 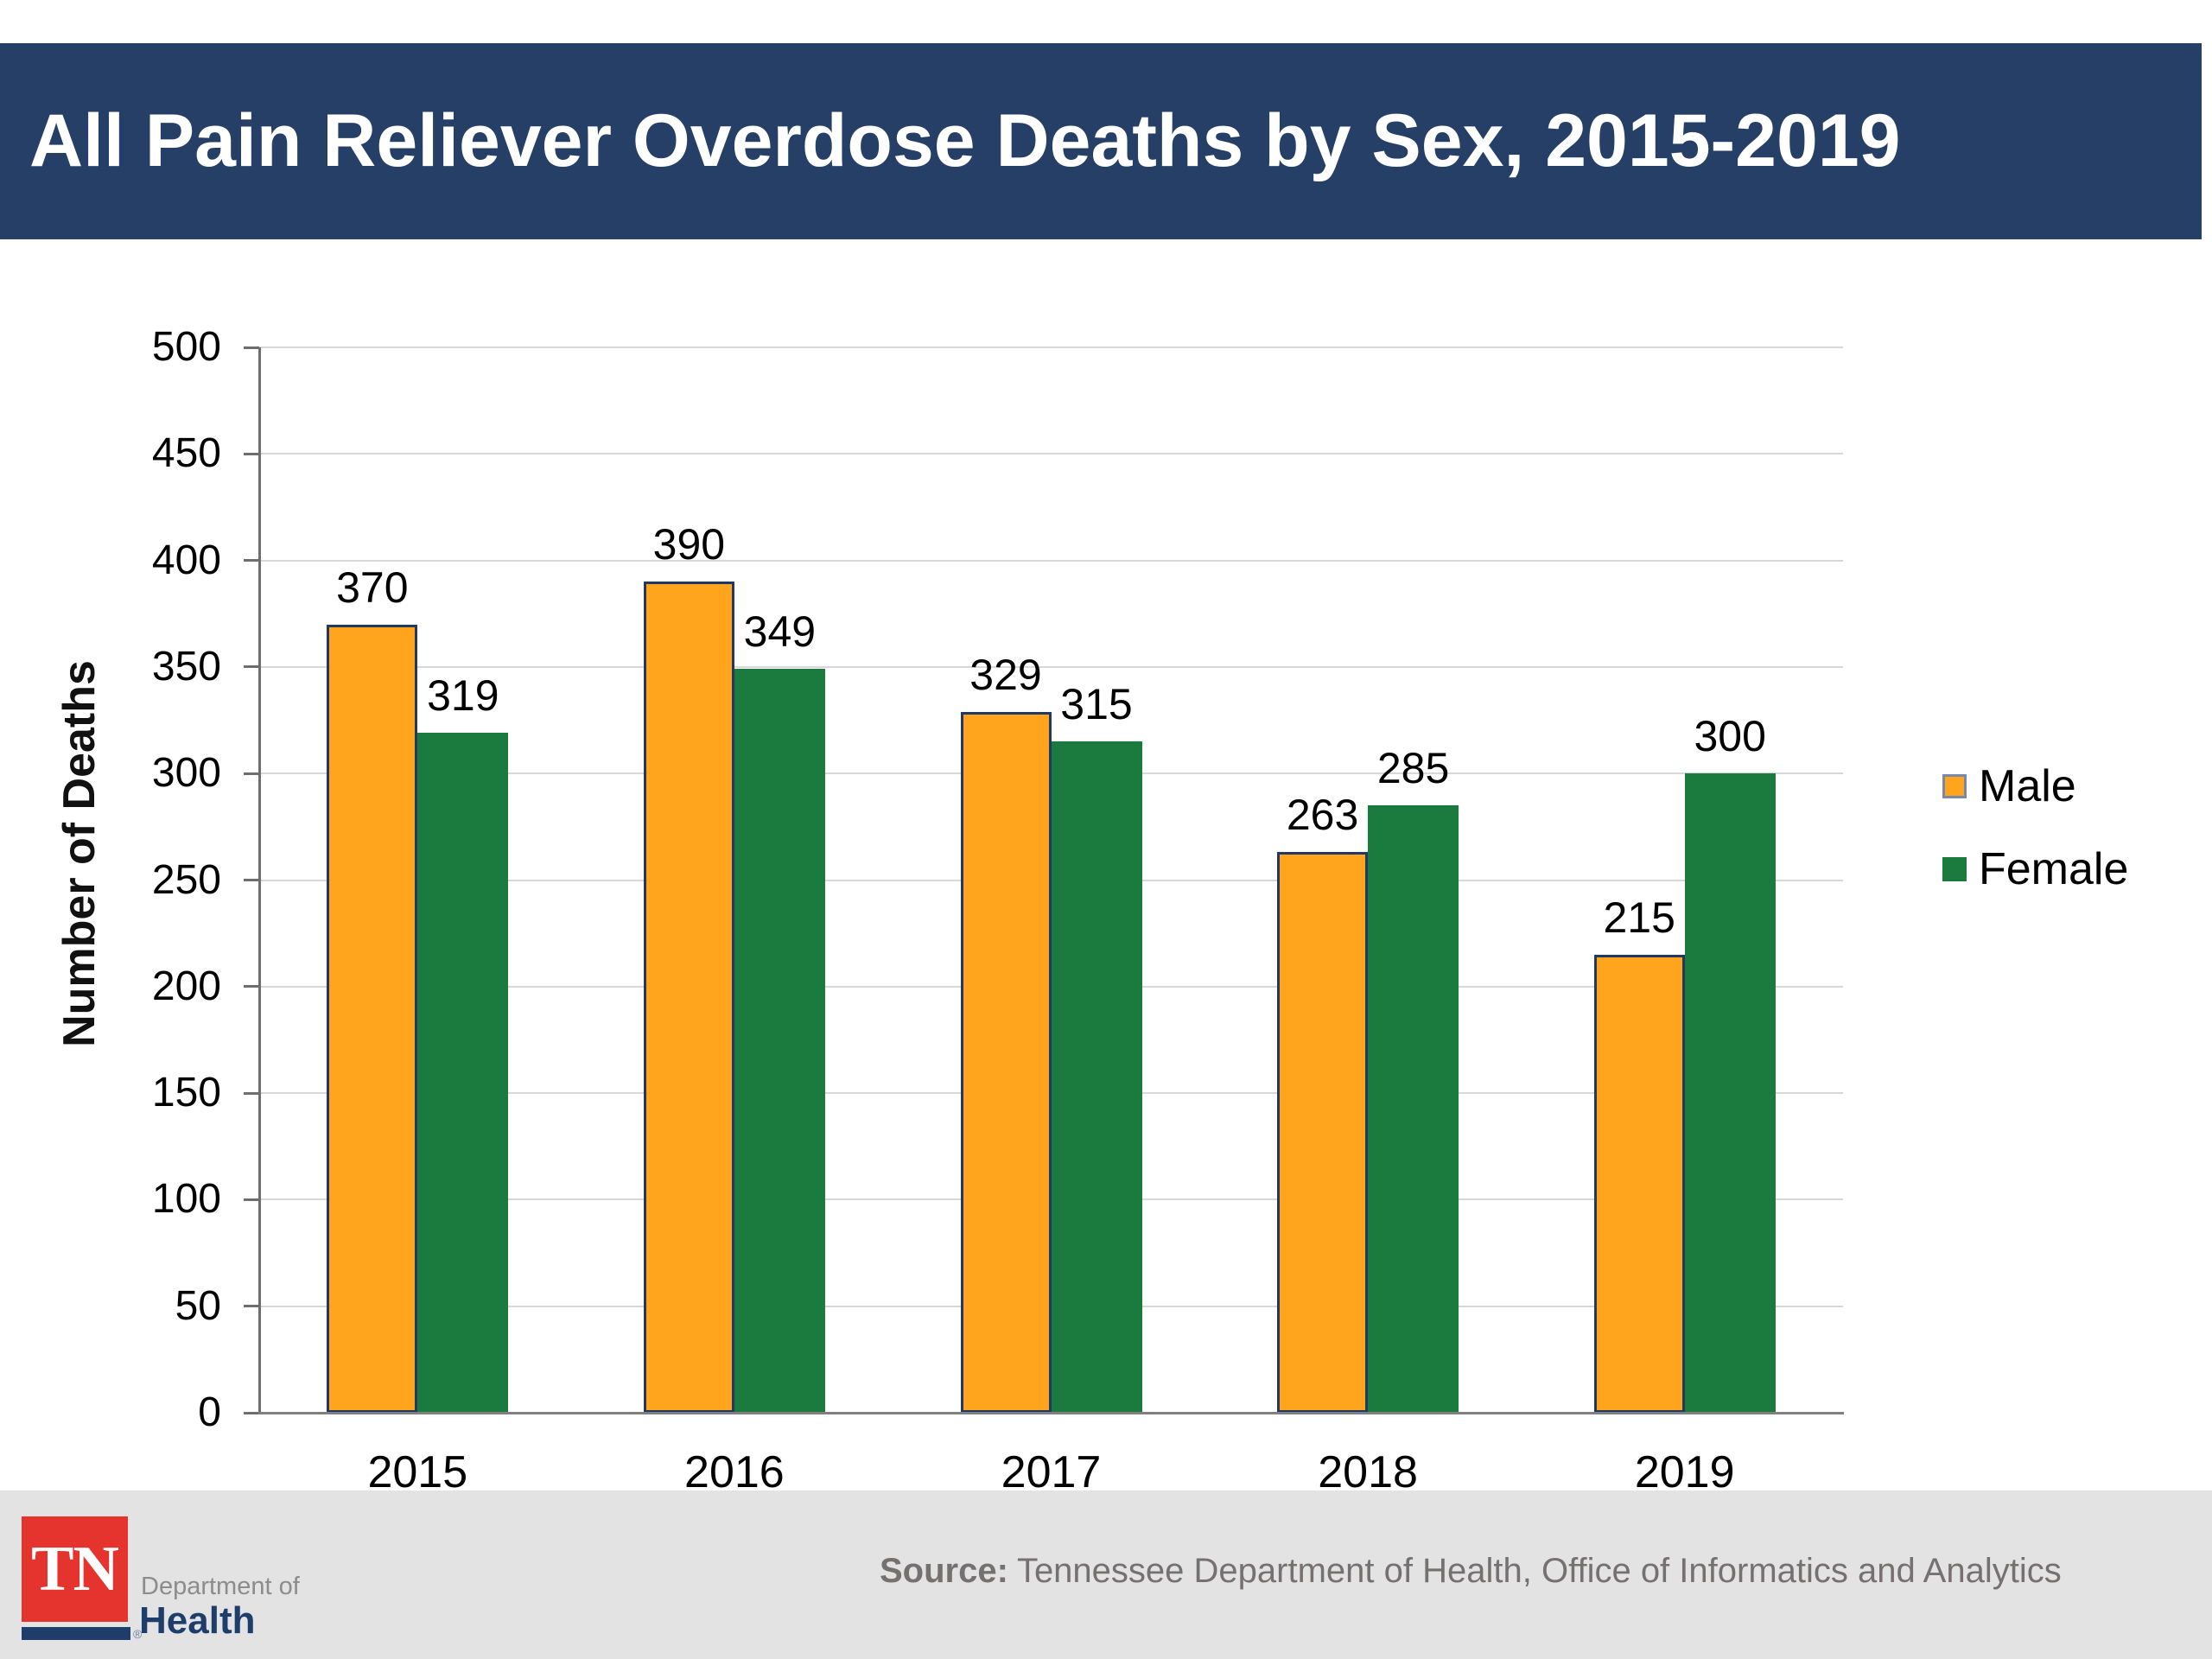 I want to click on bar-value-label: 370, so click(x=372, y=587).